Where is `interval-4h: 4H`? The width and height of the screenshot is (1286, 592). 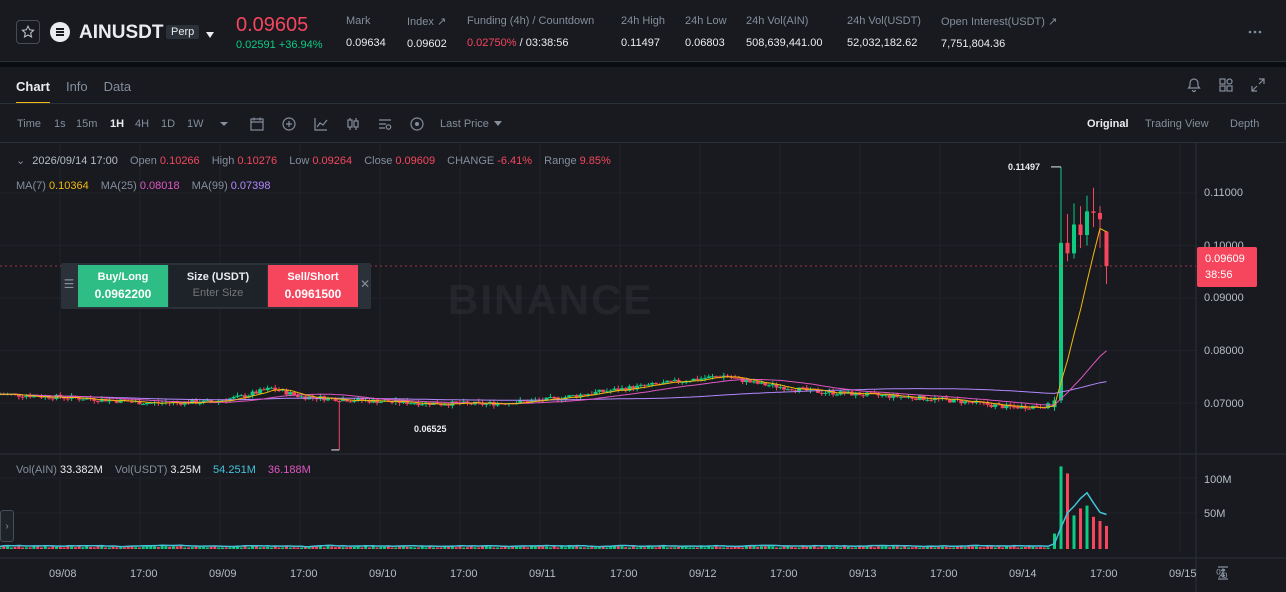 interval-4h: 4H is located at coordinates (142, 124).